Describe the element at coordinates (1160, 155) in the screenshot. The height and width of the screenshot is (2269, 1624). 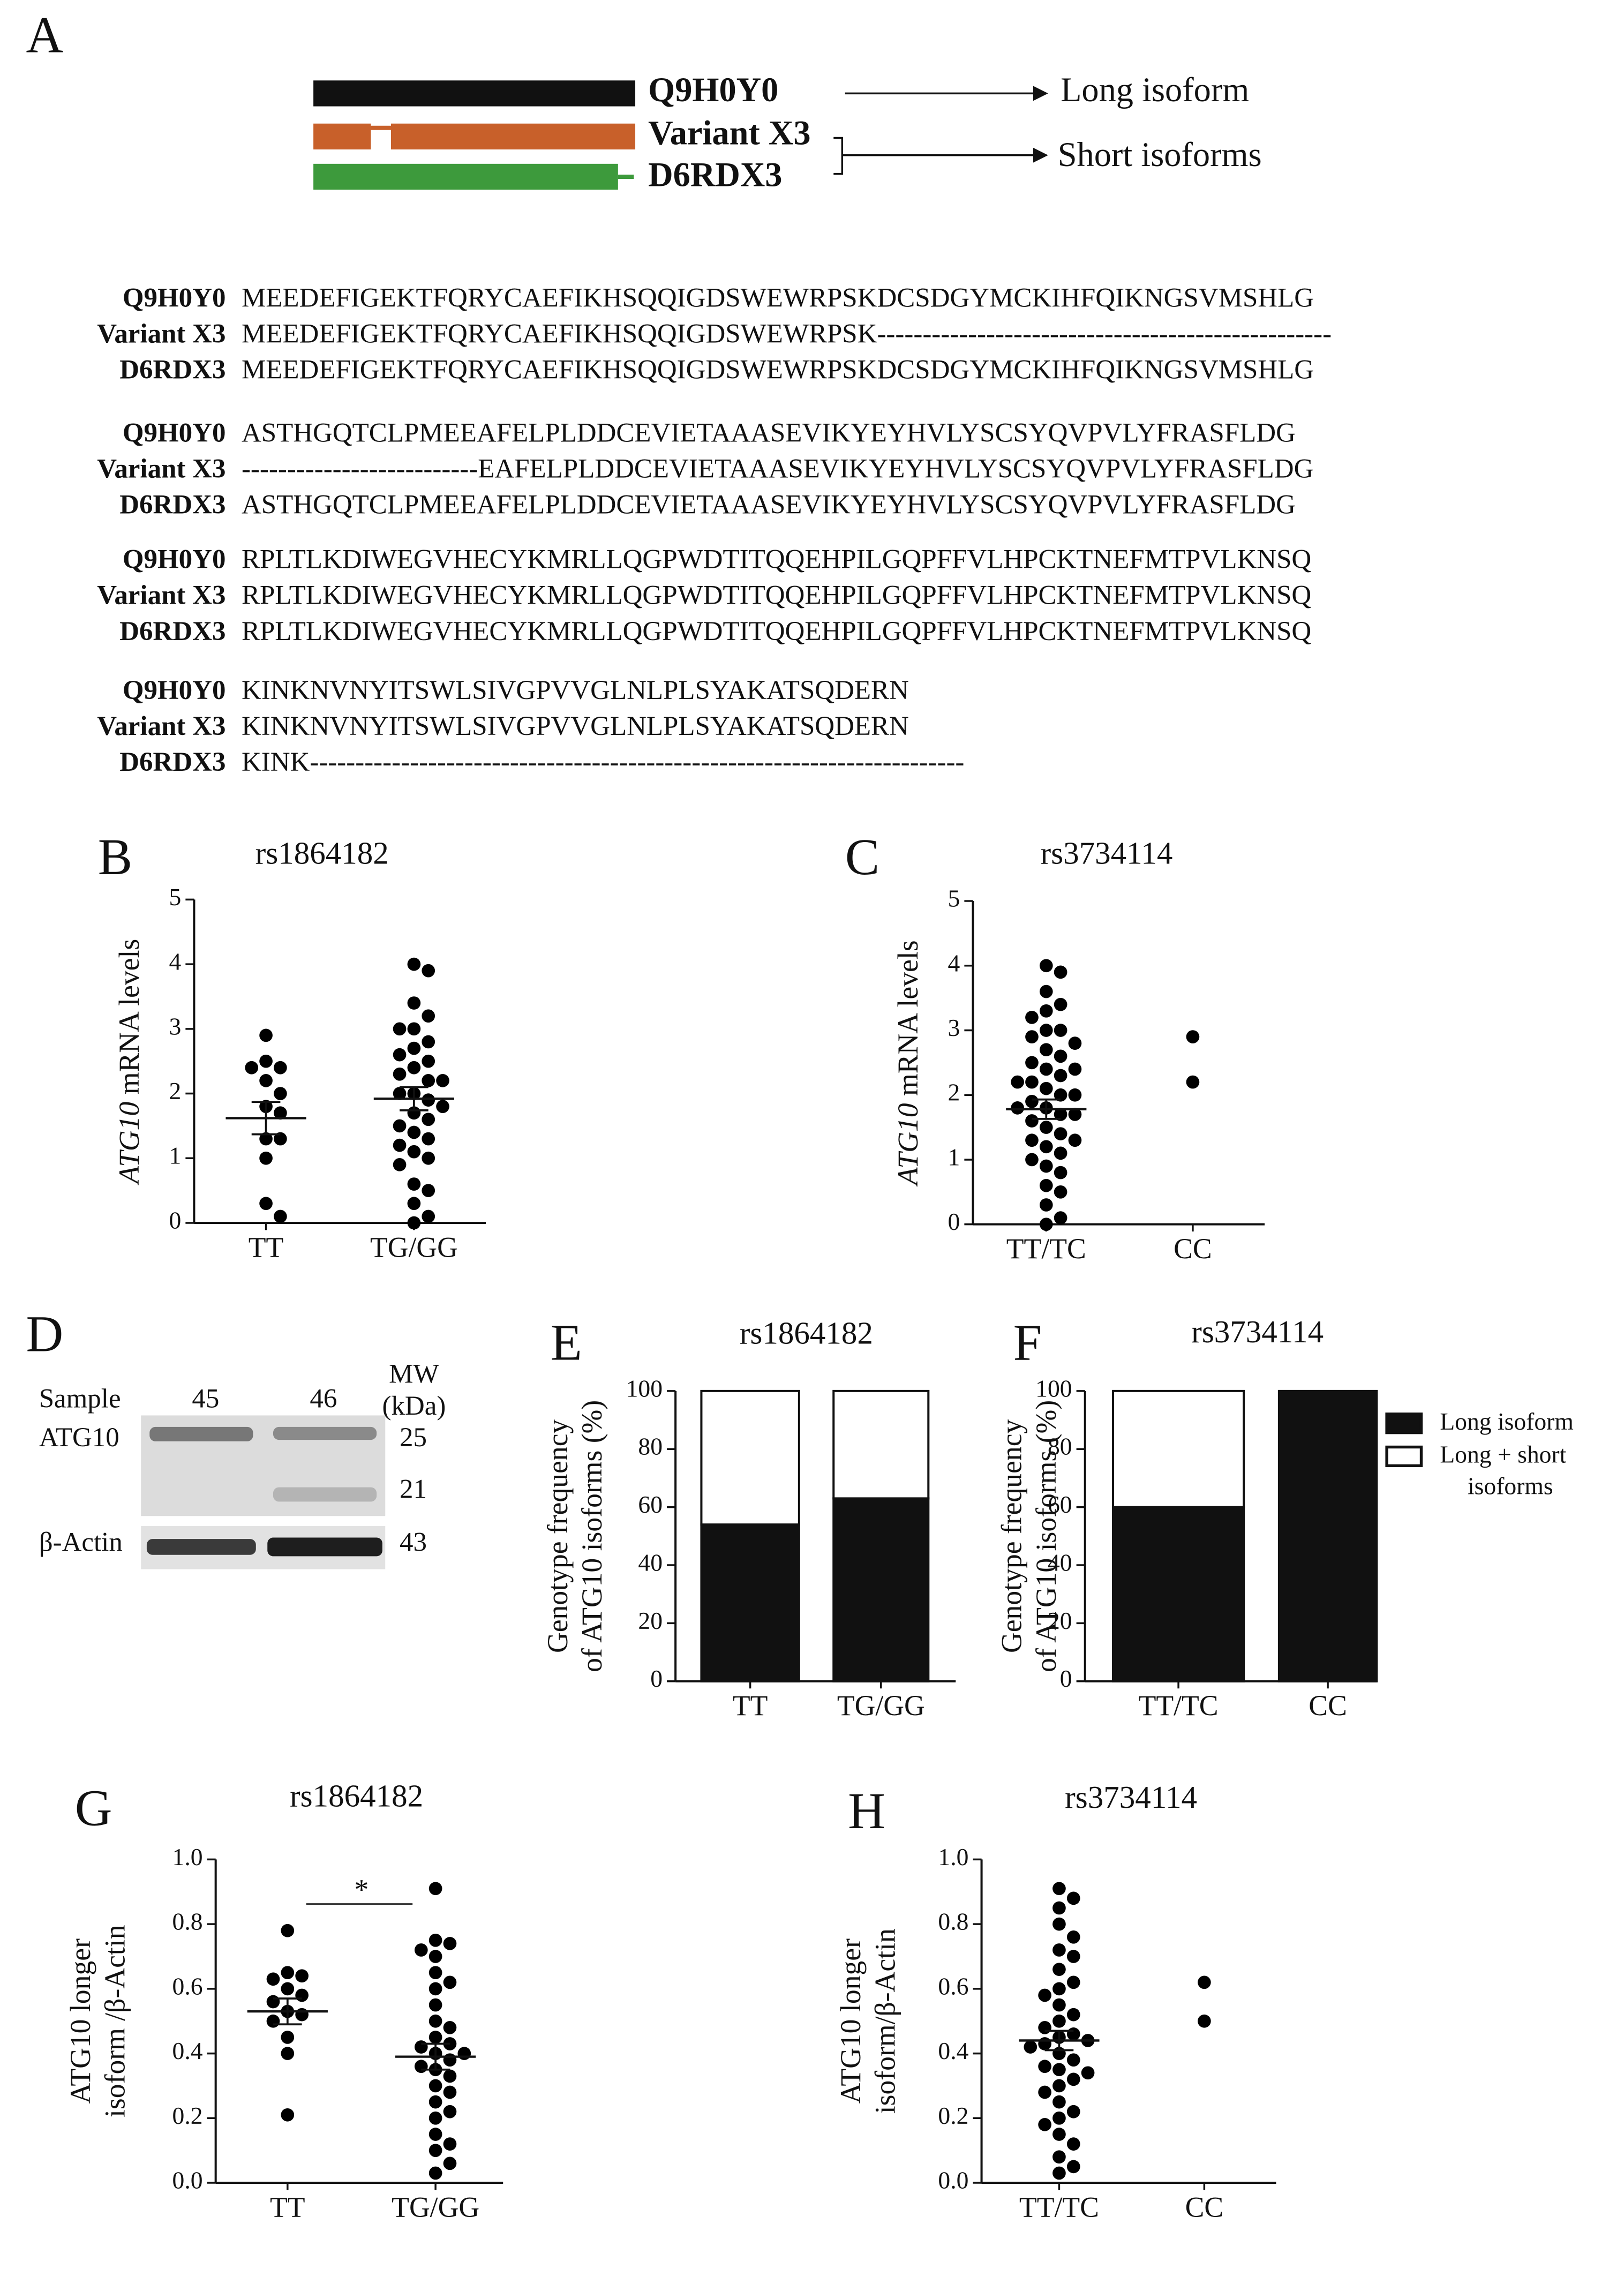
I see `arrow-label: Short isoforms` at that location.